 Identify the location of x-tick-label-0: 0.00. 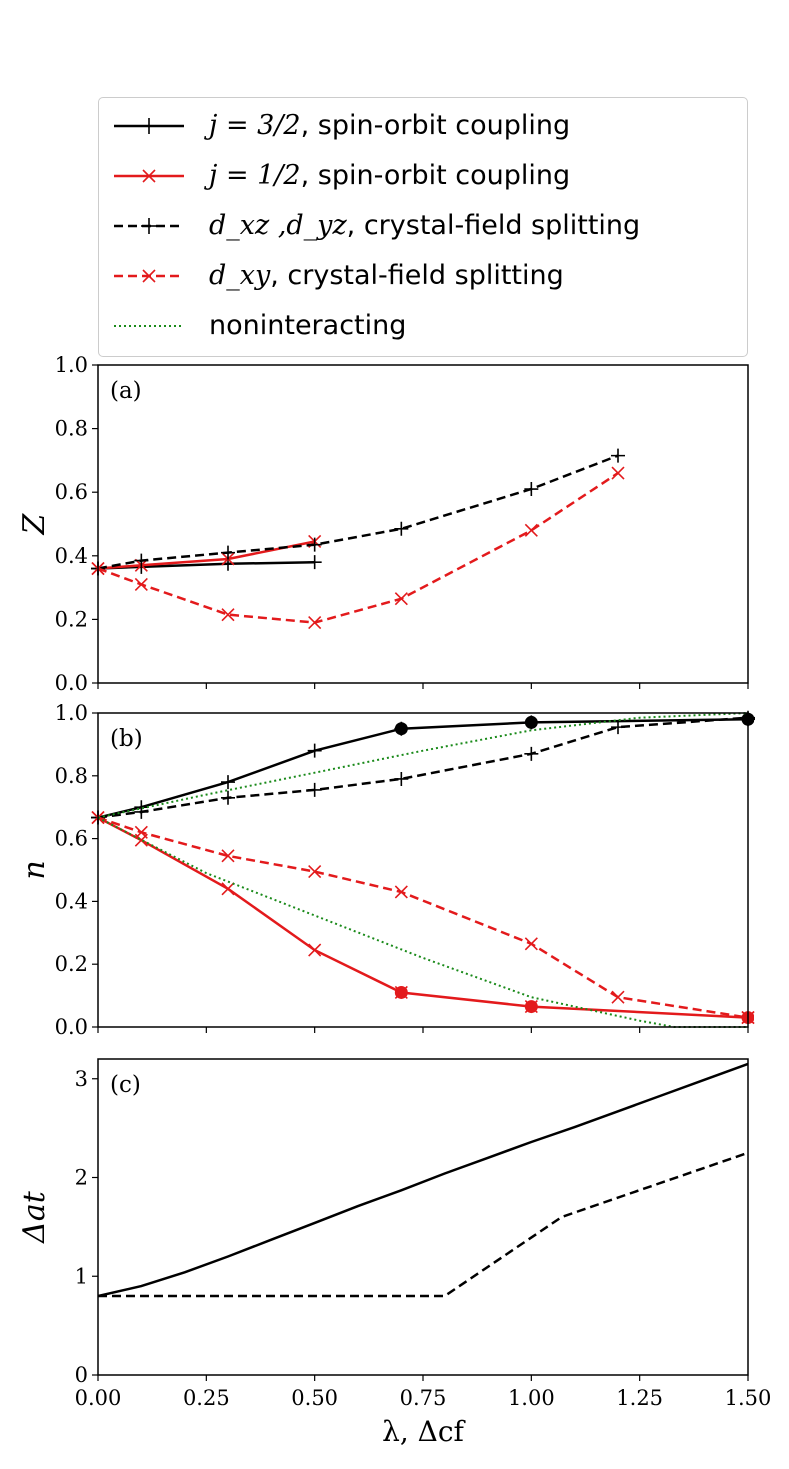
(98, 1398).